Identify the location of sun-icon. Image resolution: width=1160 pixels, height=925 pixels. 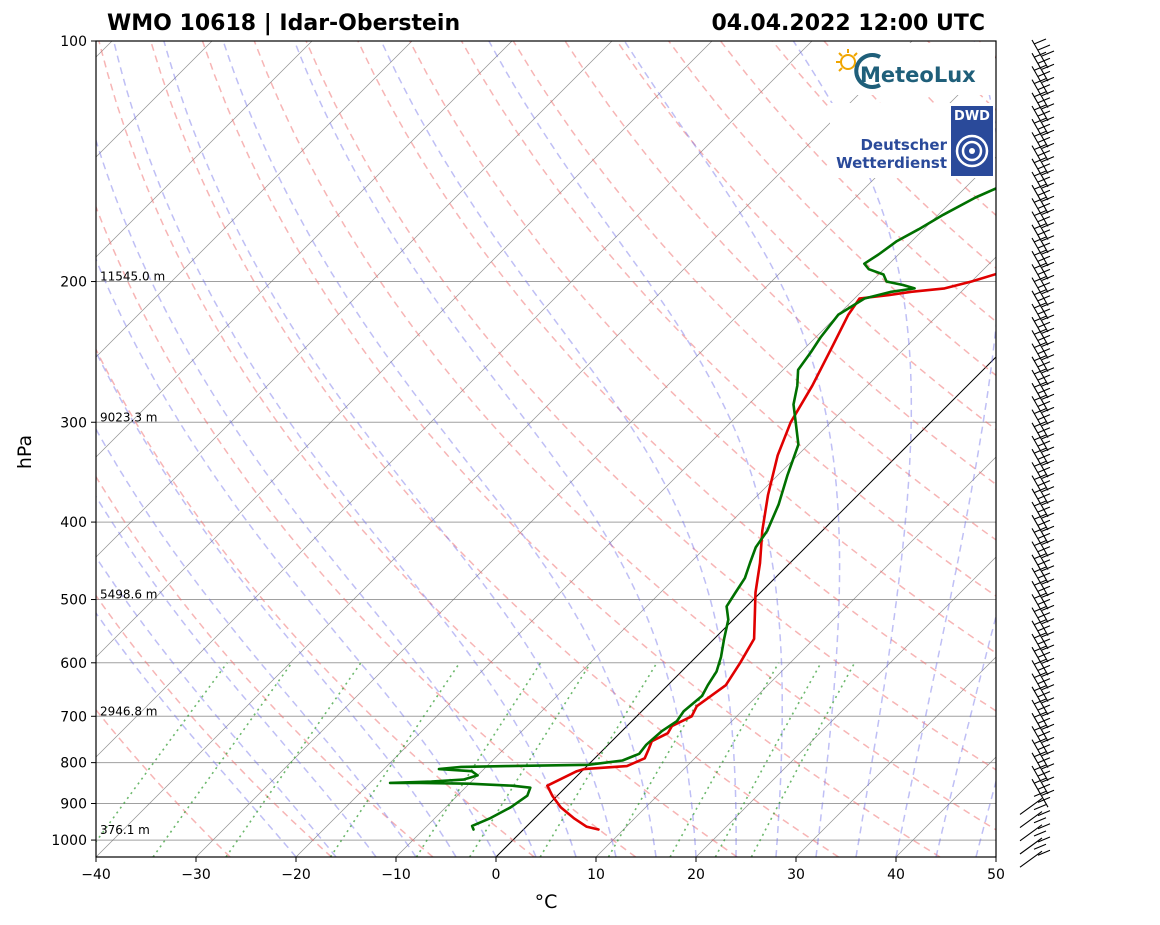
(847, 60).